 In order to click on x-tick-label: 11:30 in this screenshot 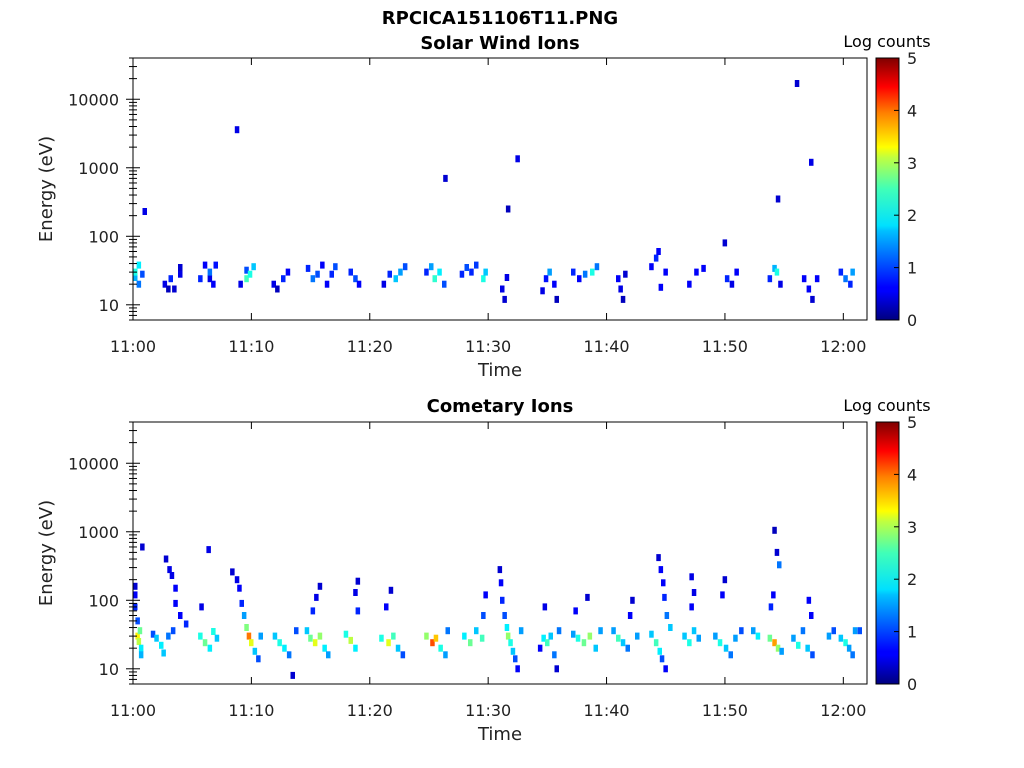, I will do `click(488, 710)`.